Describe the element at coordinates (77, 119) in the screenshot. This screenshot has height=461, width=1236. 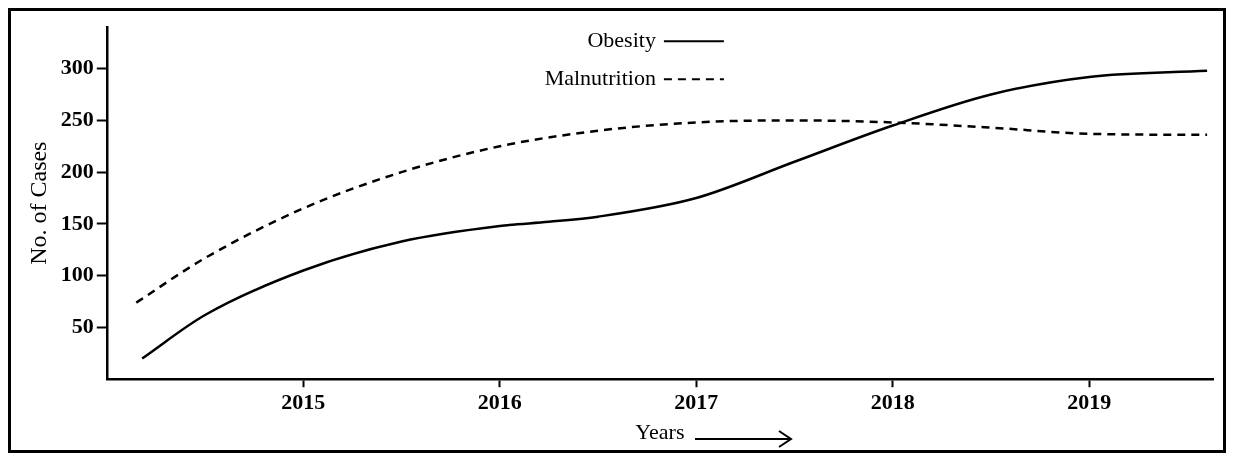
I see `y-tick-label: 250` at that location.